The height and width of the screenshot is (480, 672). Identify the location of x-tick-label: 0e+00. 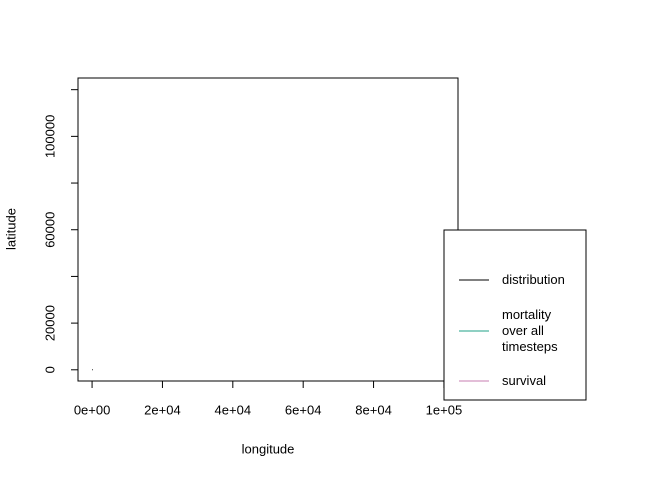
(92, 409).